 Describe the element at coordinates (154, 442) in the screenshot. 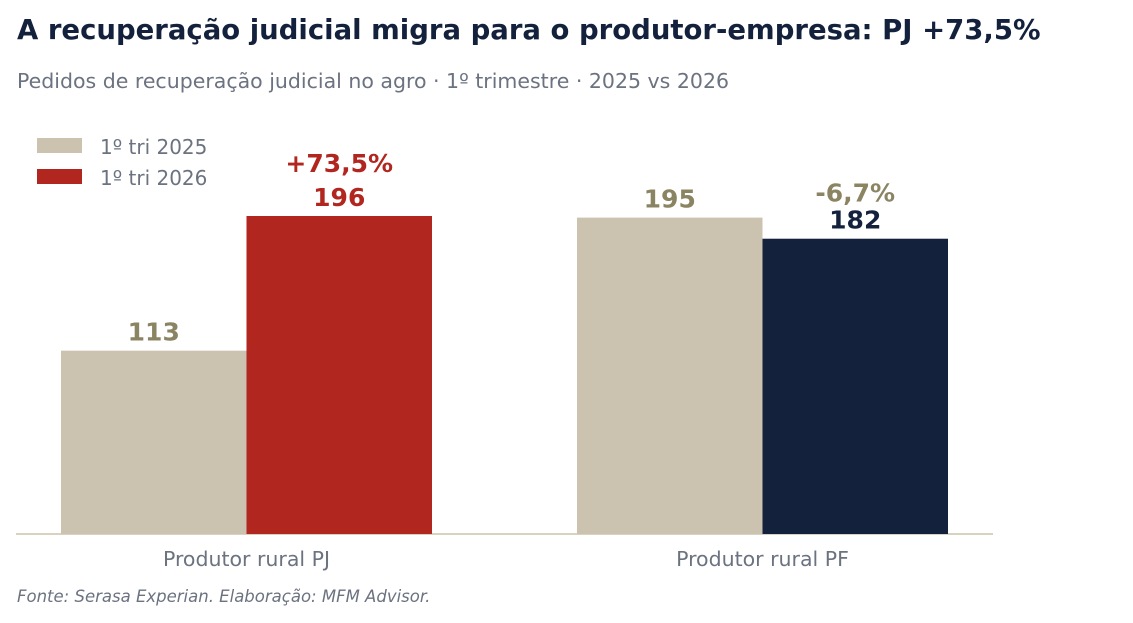

I see `bar-2025-pj` at that location.